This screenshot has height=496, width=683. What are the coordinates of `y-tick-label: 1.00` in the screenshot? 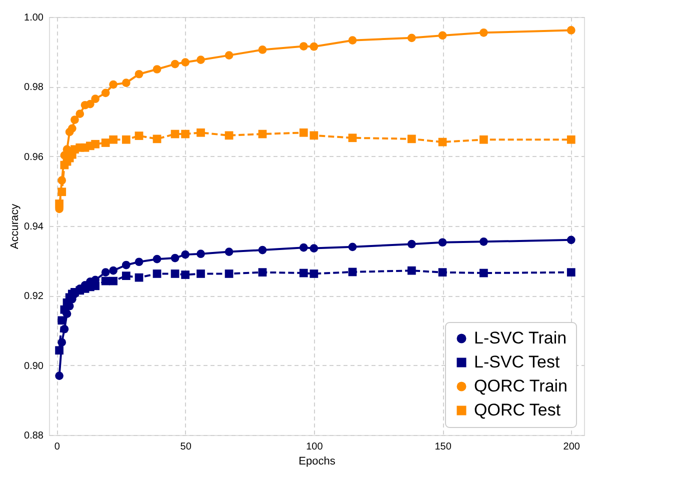 It's located at (34, 18).